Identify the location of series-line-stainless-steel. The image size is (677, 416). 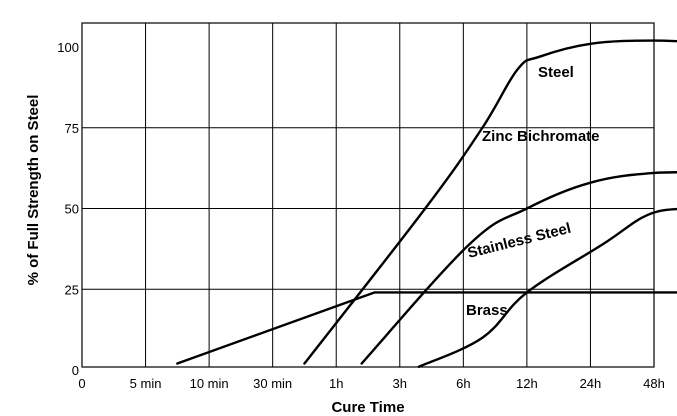
(547, 287).